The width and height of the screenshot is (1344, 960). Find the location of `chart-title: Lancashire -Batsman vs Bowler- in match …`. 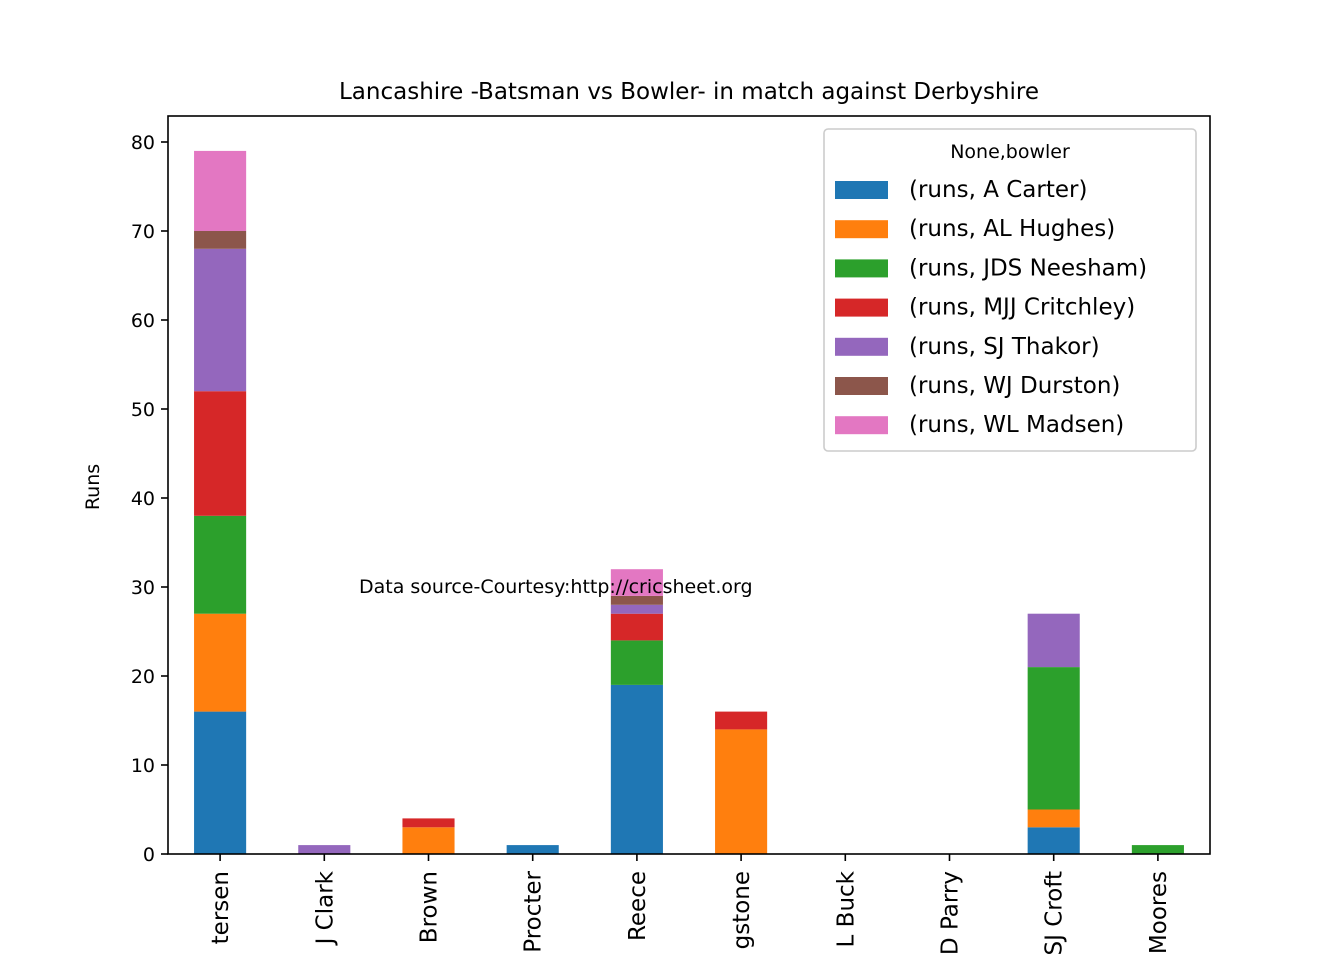

chart-title: Lancashire -Batsman vs Bowler- in match … is located at coordinates (689, 92).